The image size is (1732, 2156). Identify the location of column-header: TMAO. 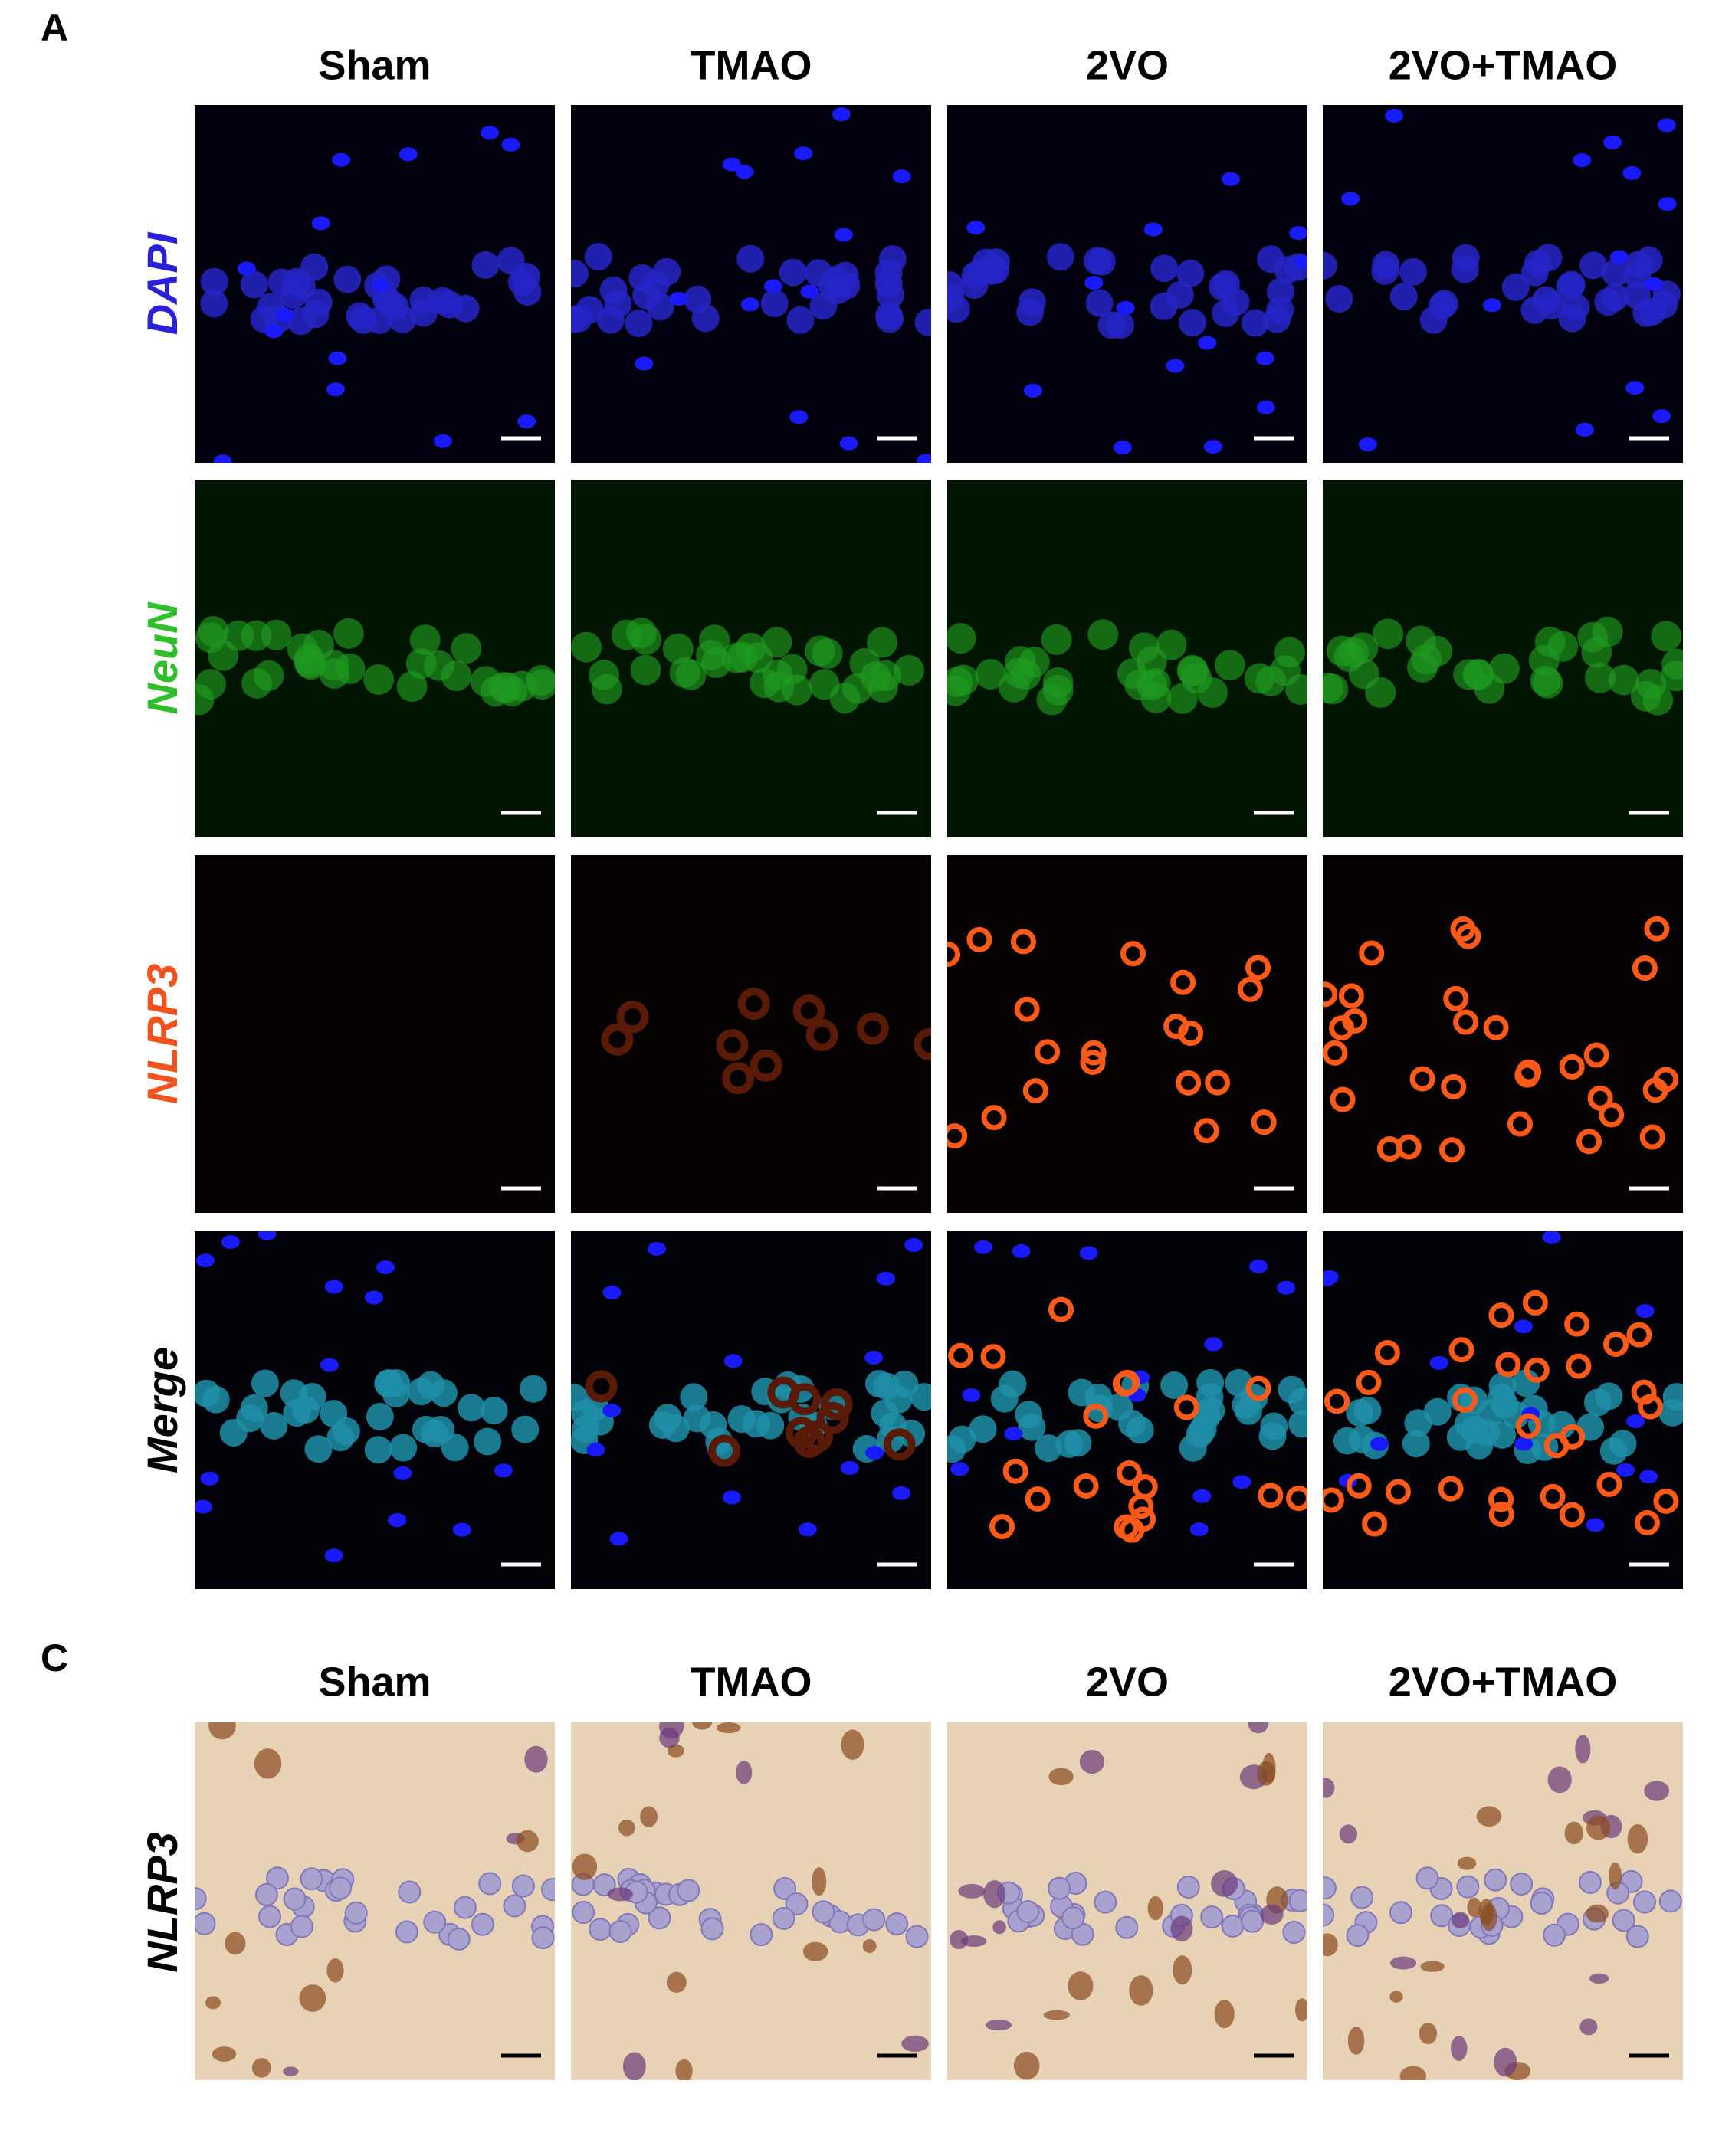
(751, 1682).